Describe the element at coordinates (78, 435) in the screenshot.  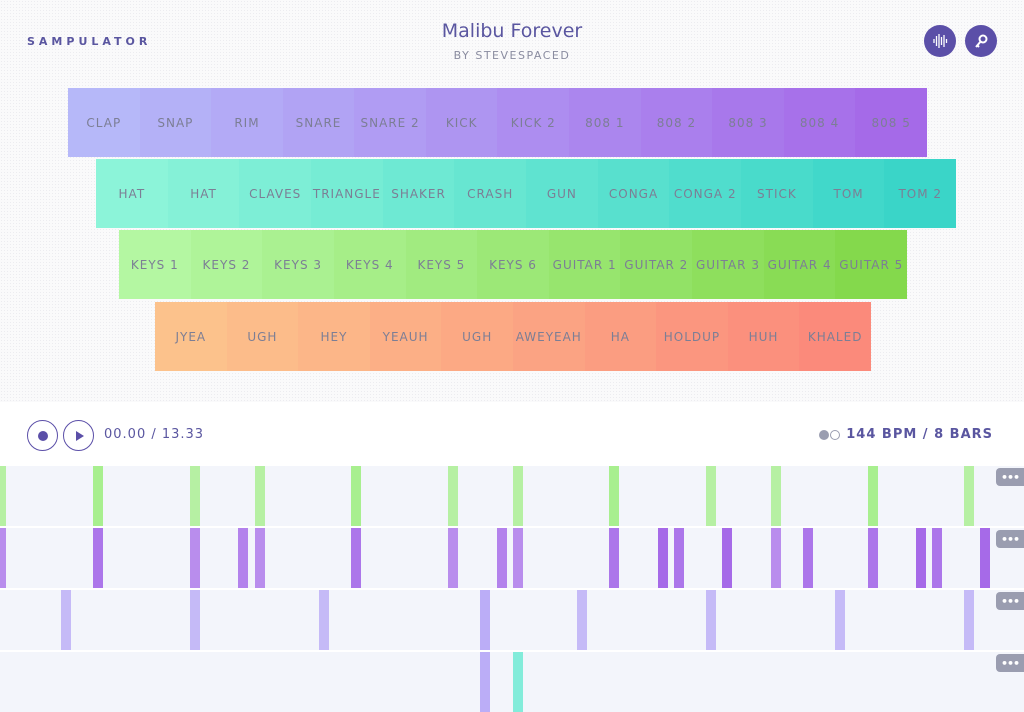
I see `play-button` at that location.